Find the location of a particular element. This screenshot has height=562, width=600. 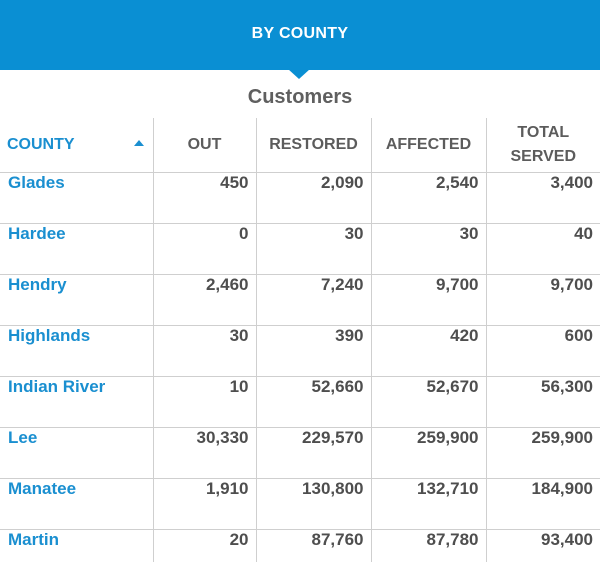

county-link: Glades is located at coordinates (36, 182).